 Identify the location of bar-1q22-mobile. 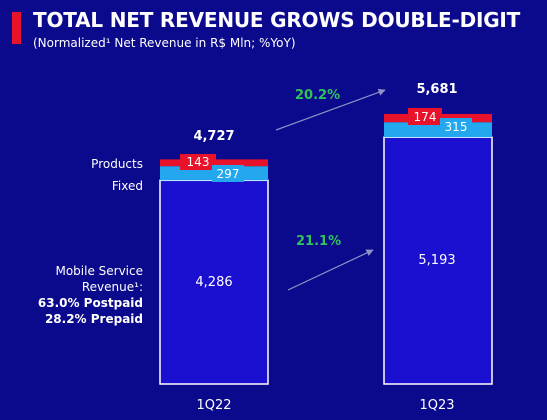
(214, 282).